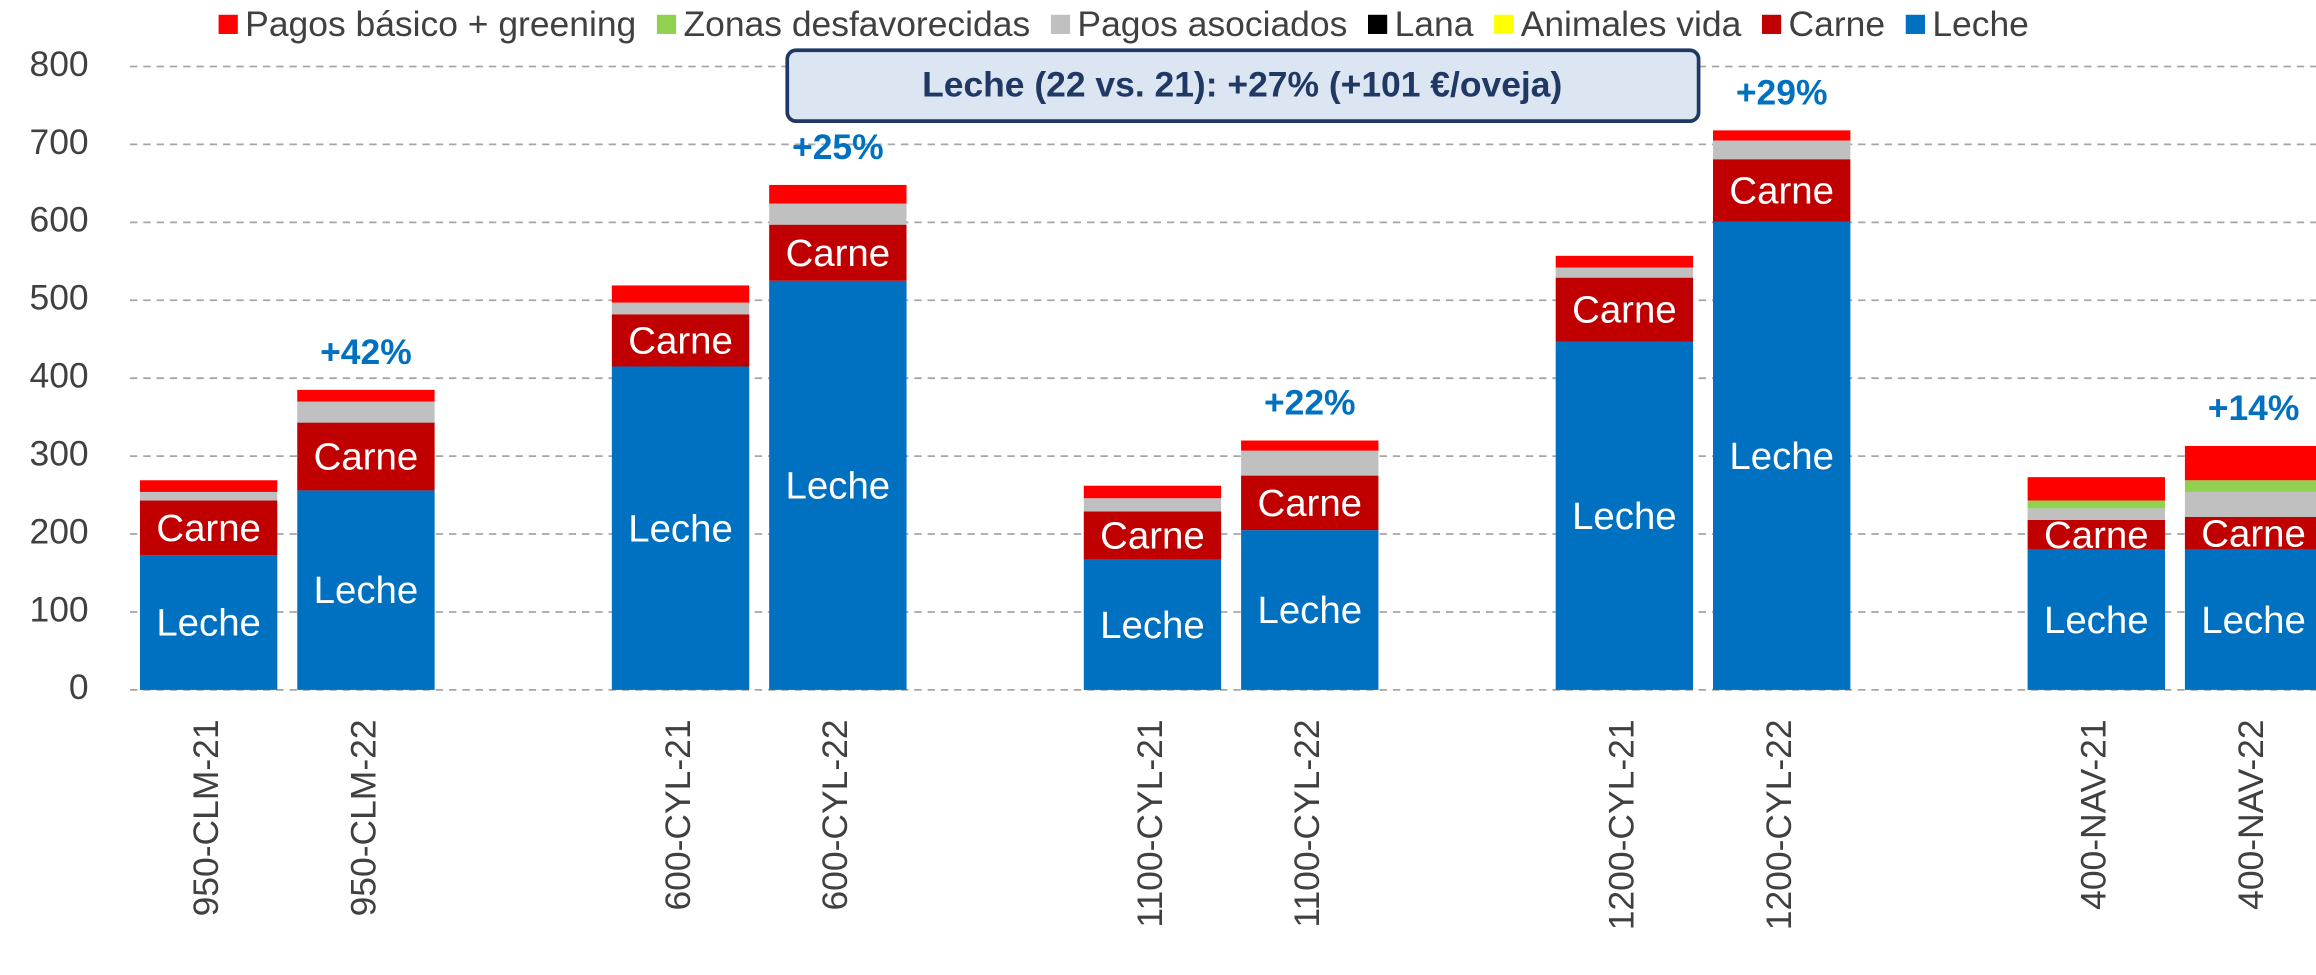  What do you see at coordinates (79, 687) in the screenshot?
I see `y-tick-label: 0` at bounding box center [79, 687].